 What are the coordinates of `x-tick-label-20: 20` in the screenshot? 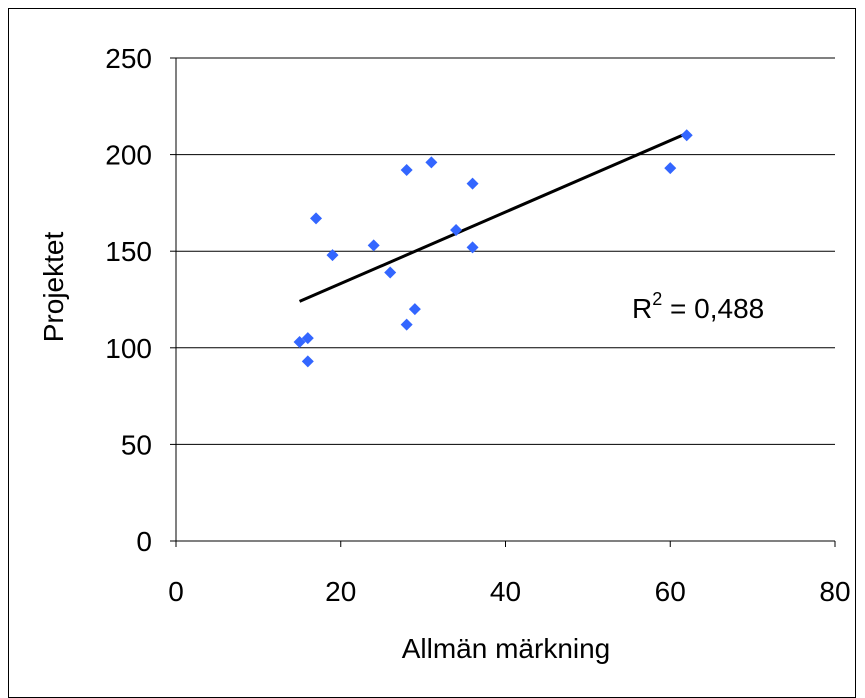 It's located at (340, 591).